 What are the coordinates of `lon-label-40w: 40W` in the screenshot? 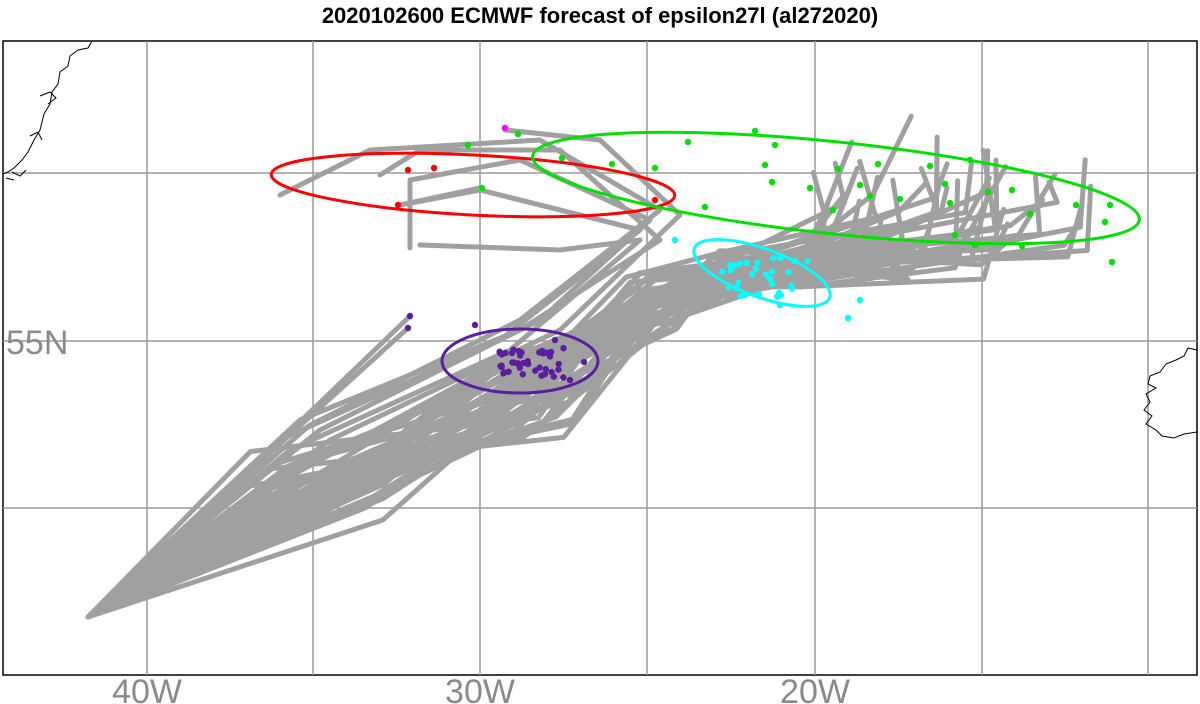 It's located at (147, 688).